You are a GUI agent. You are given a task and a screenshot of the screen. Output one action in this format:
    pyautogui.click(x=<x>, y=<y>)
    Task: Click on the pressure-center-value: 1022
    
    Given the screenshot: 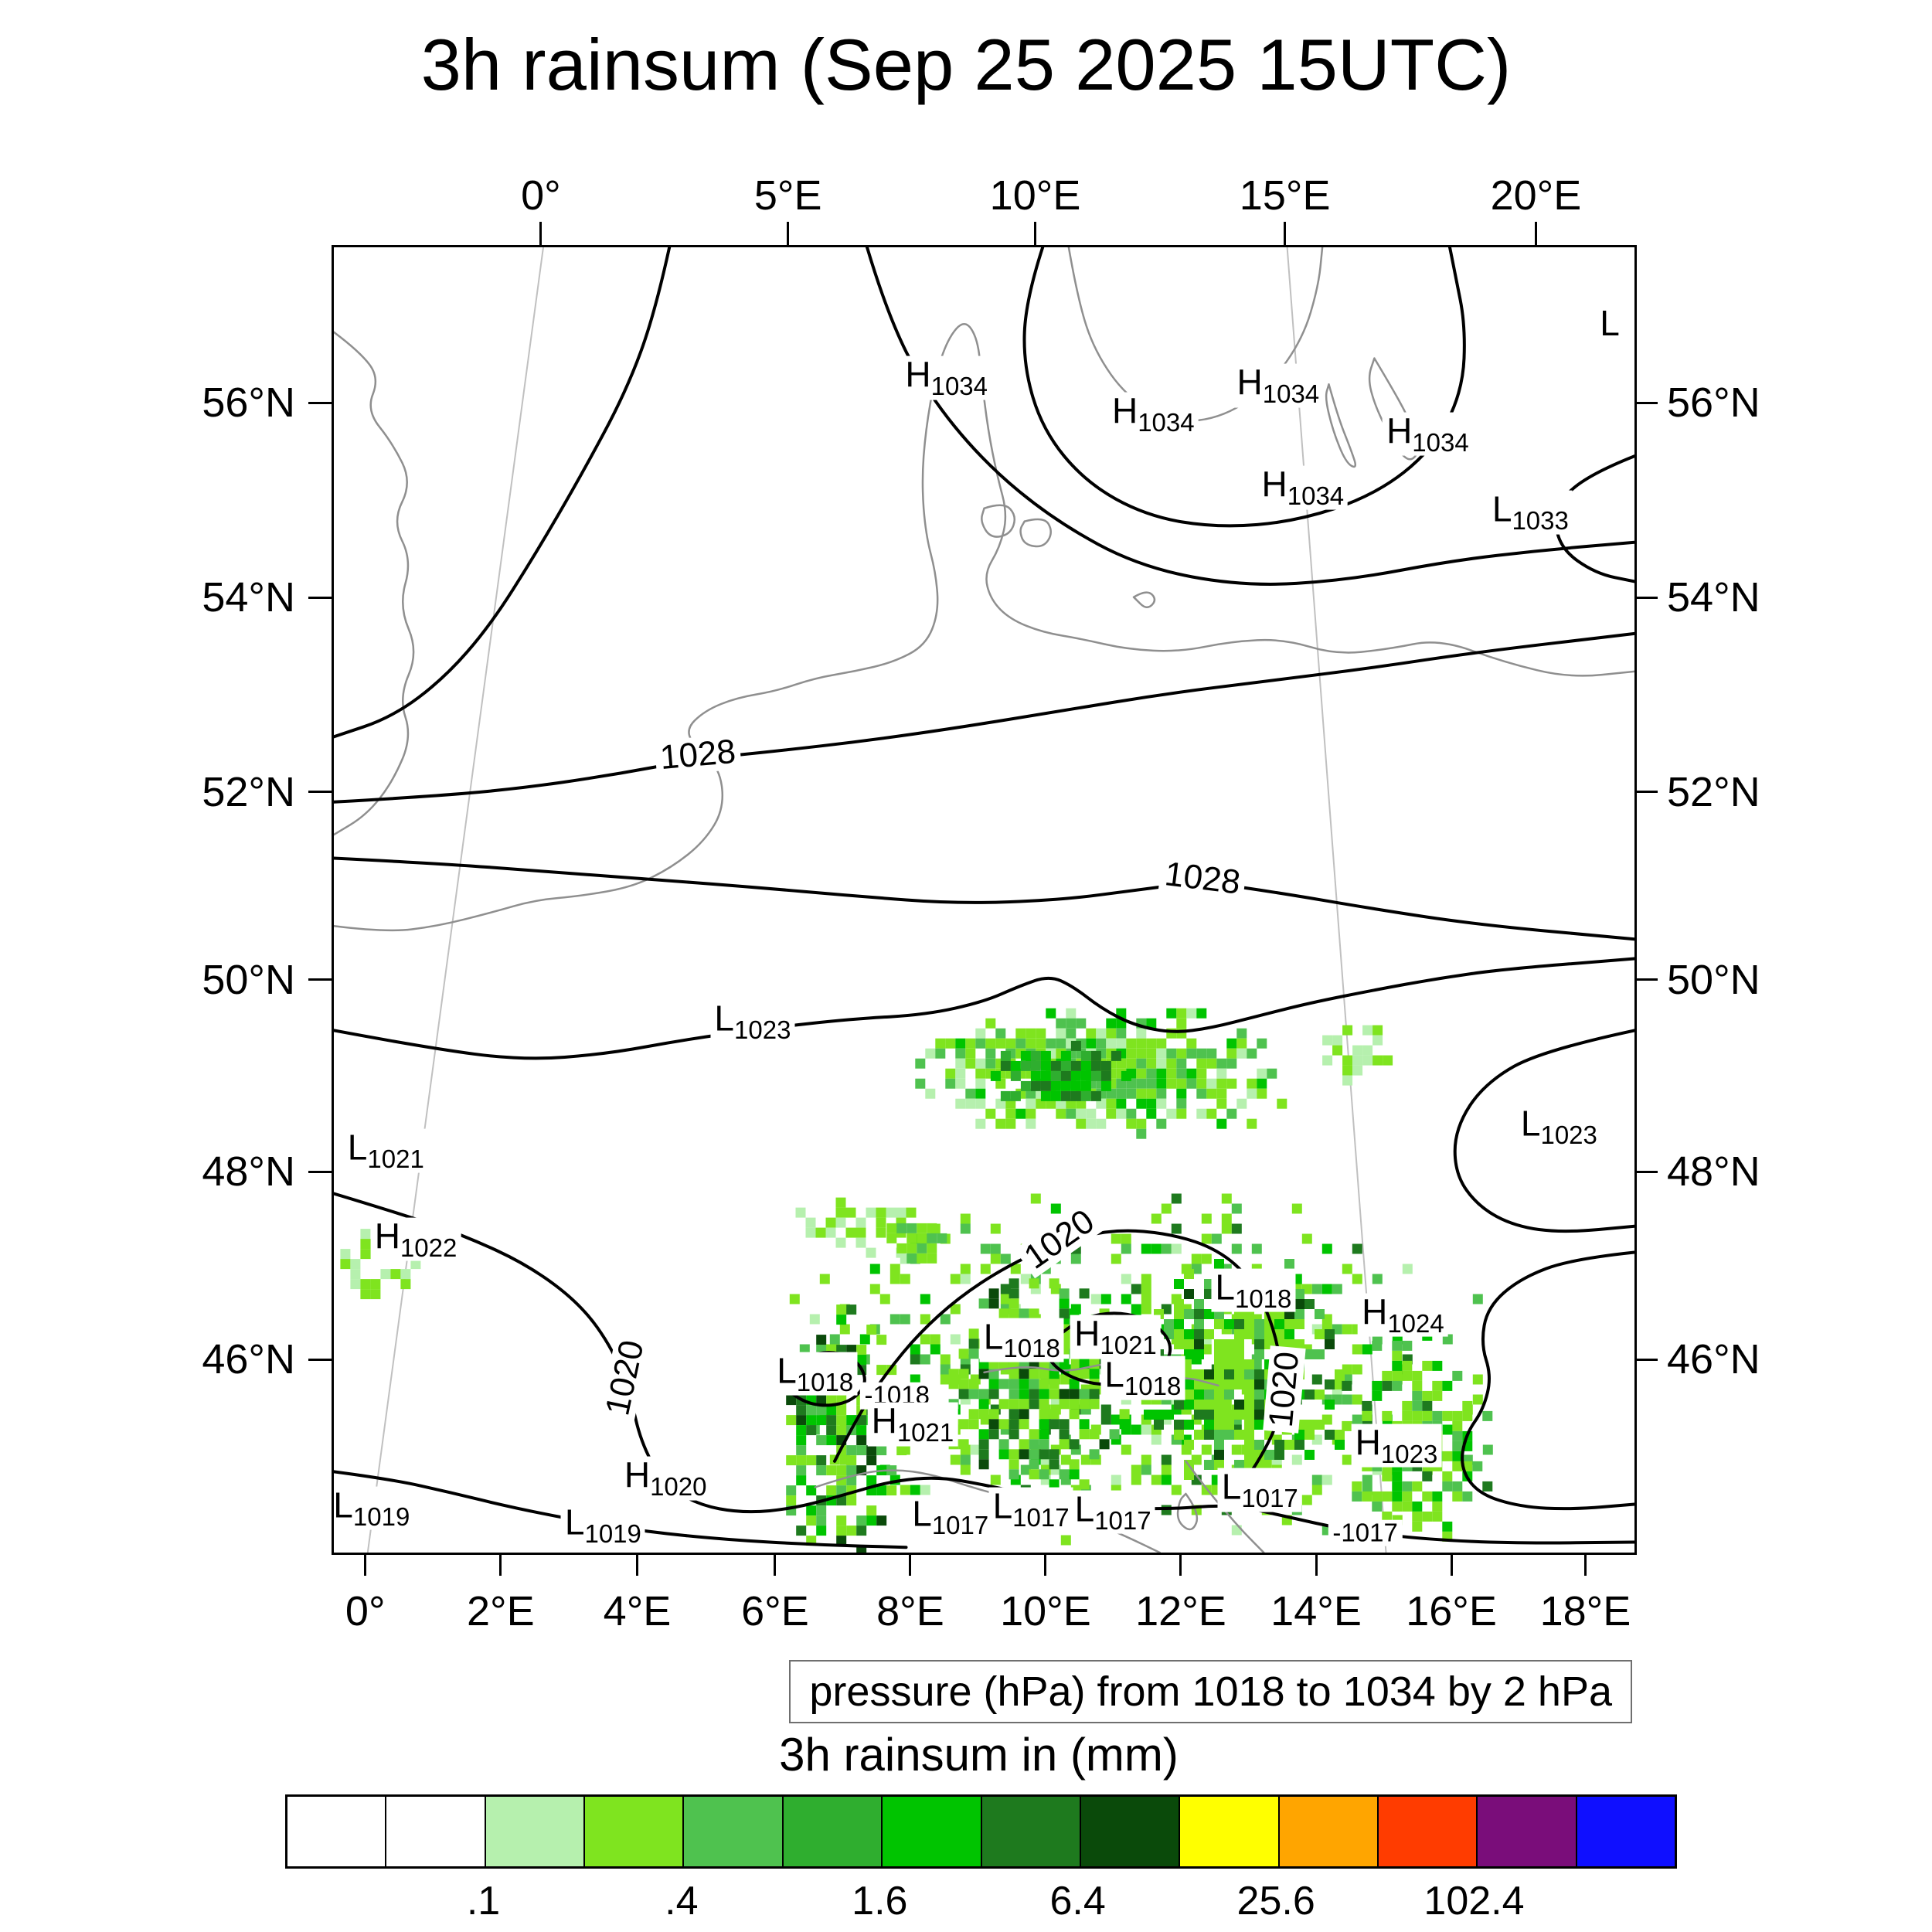 What is the action you would take?
    pyautogui.click(x=428, y=1248)
    